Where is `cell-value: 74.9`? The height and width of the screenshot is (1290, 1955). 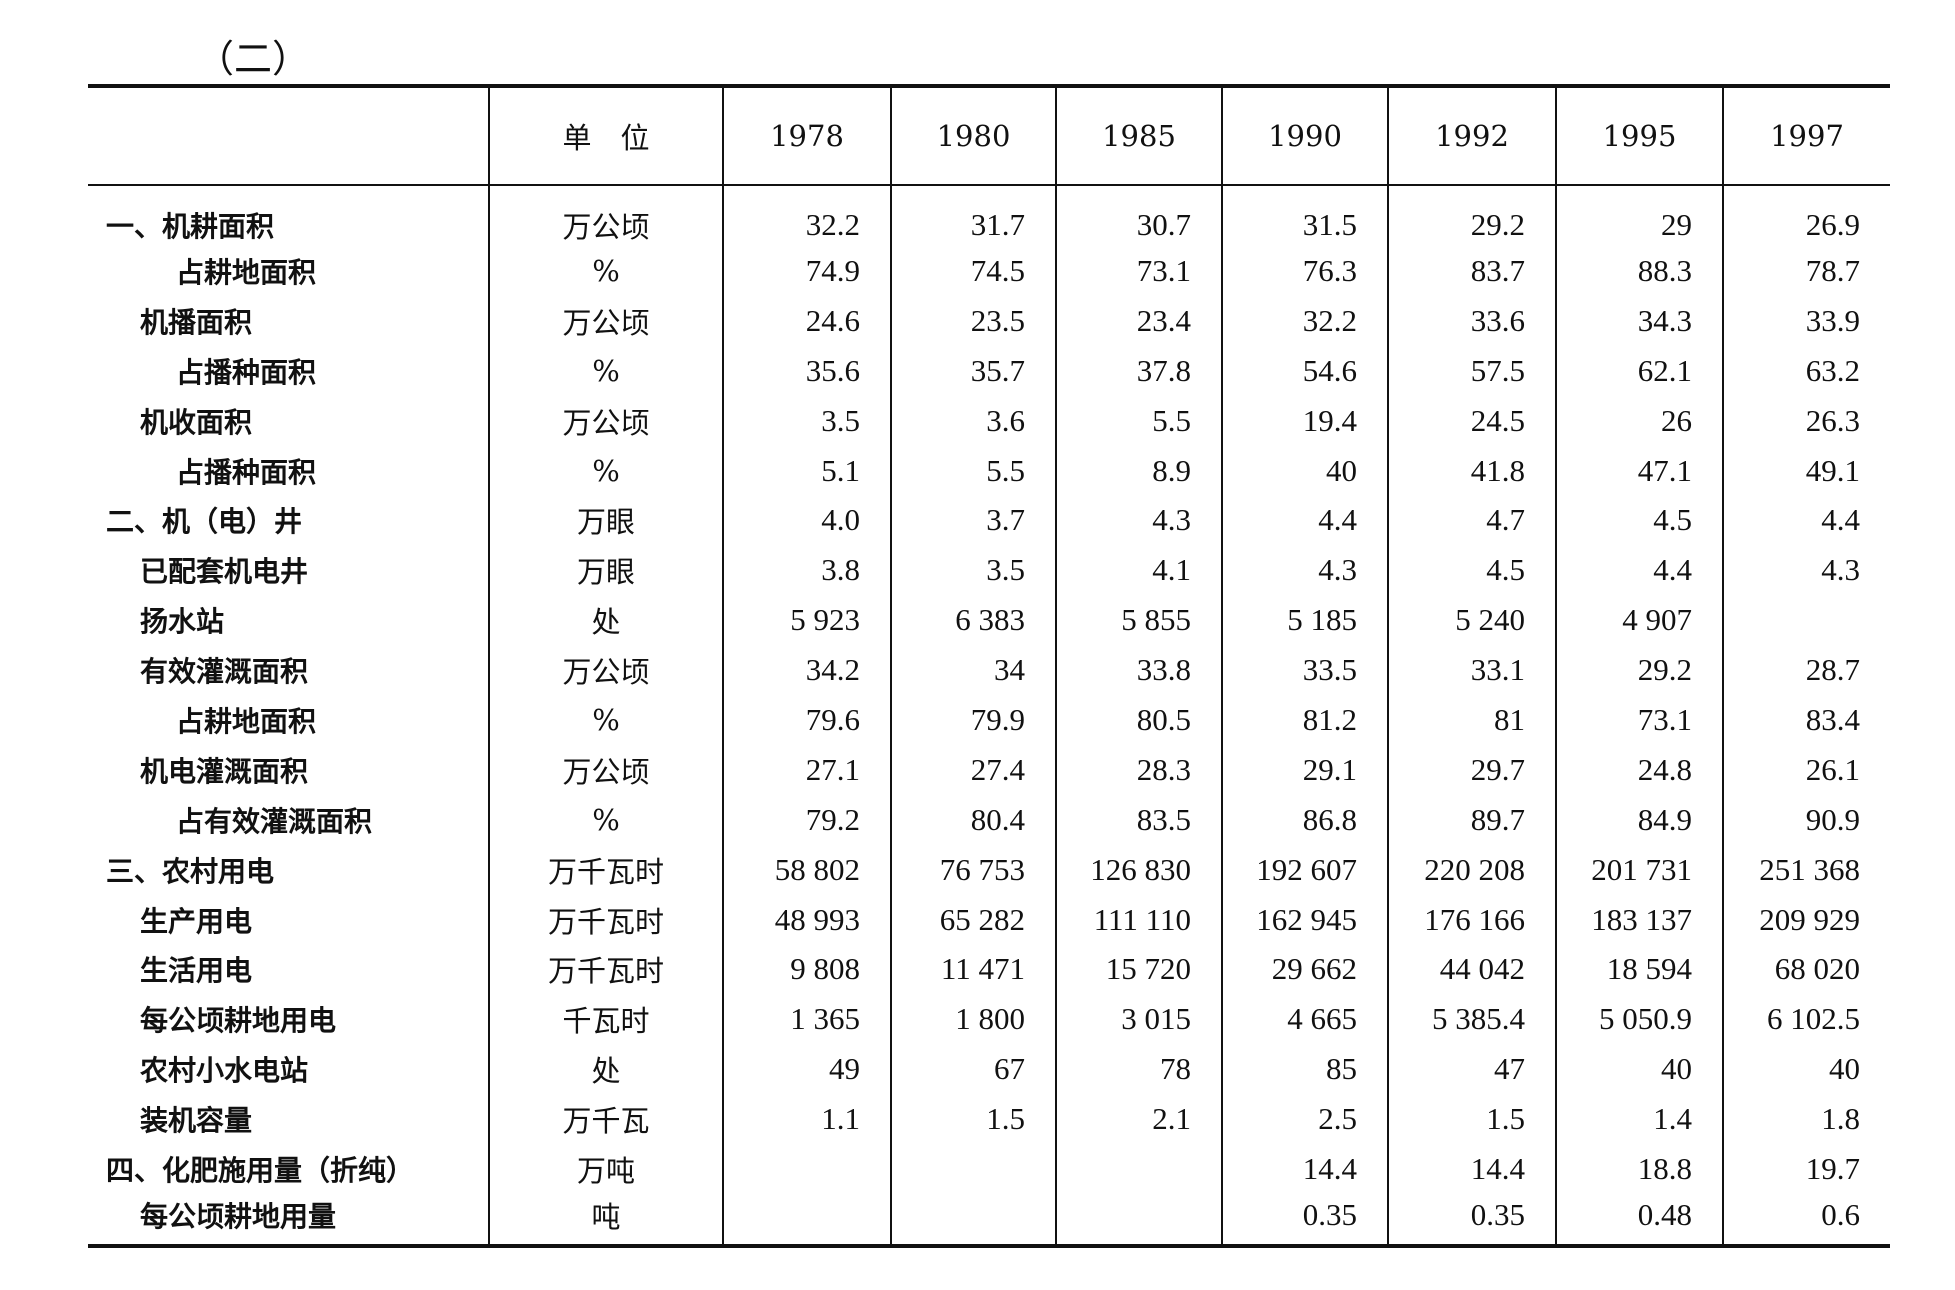 cell-value: 74.9 is located at coordinates (806, 271).